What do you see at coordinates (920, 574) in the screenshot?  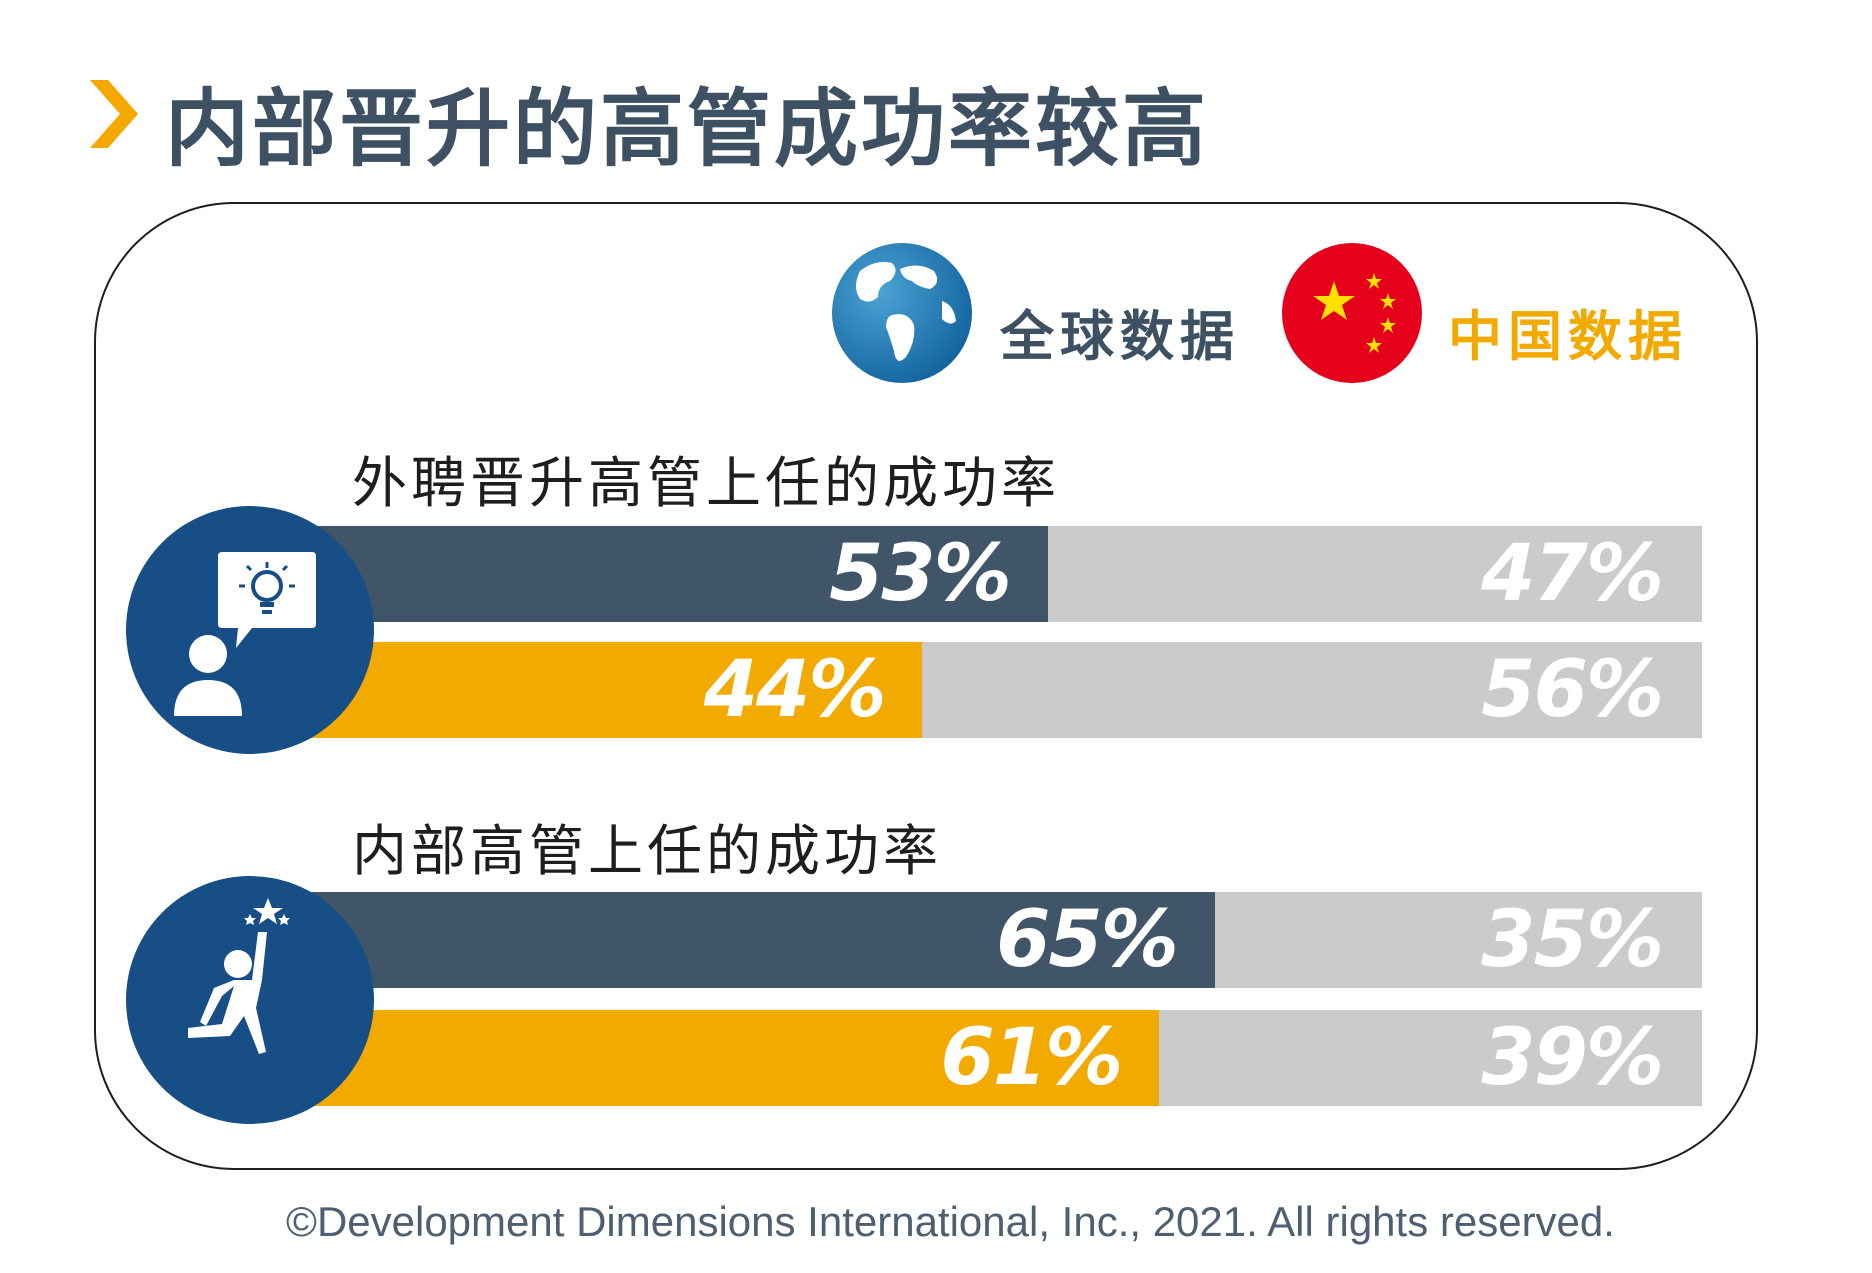 I see `value-external-global: 53%` at bounding box center [920, 574].